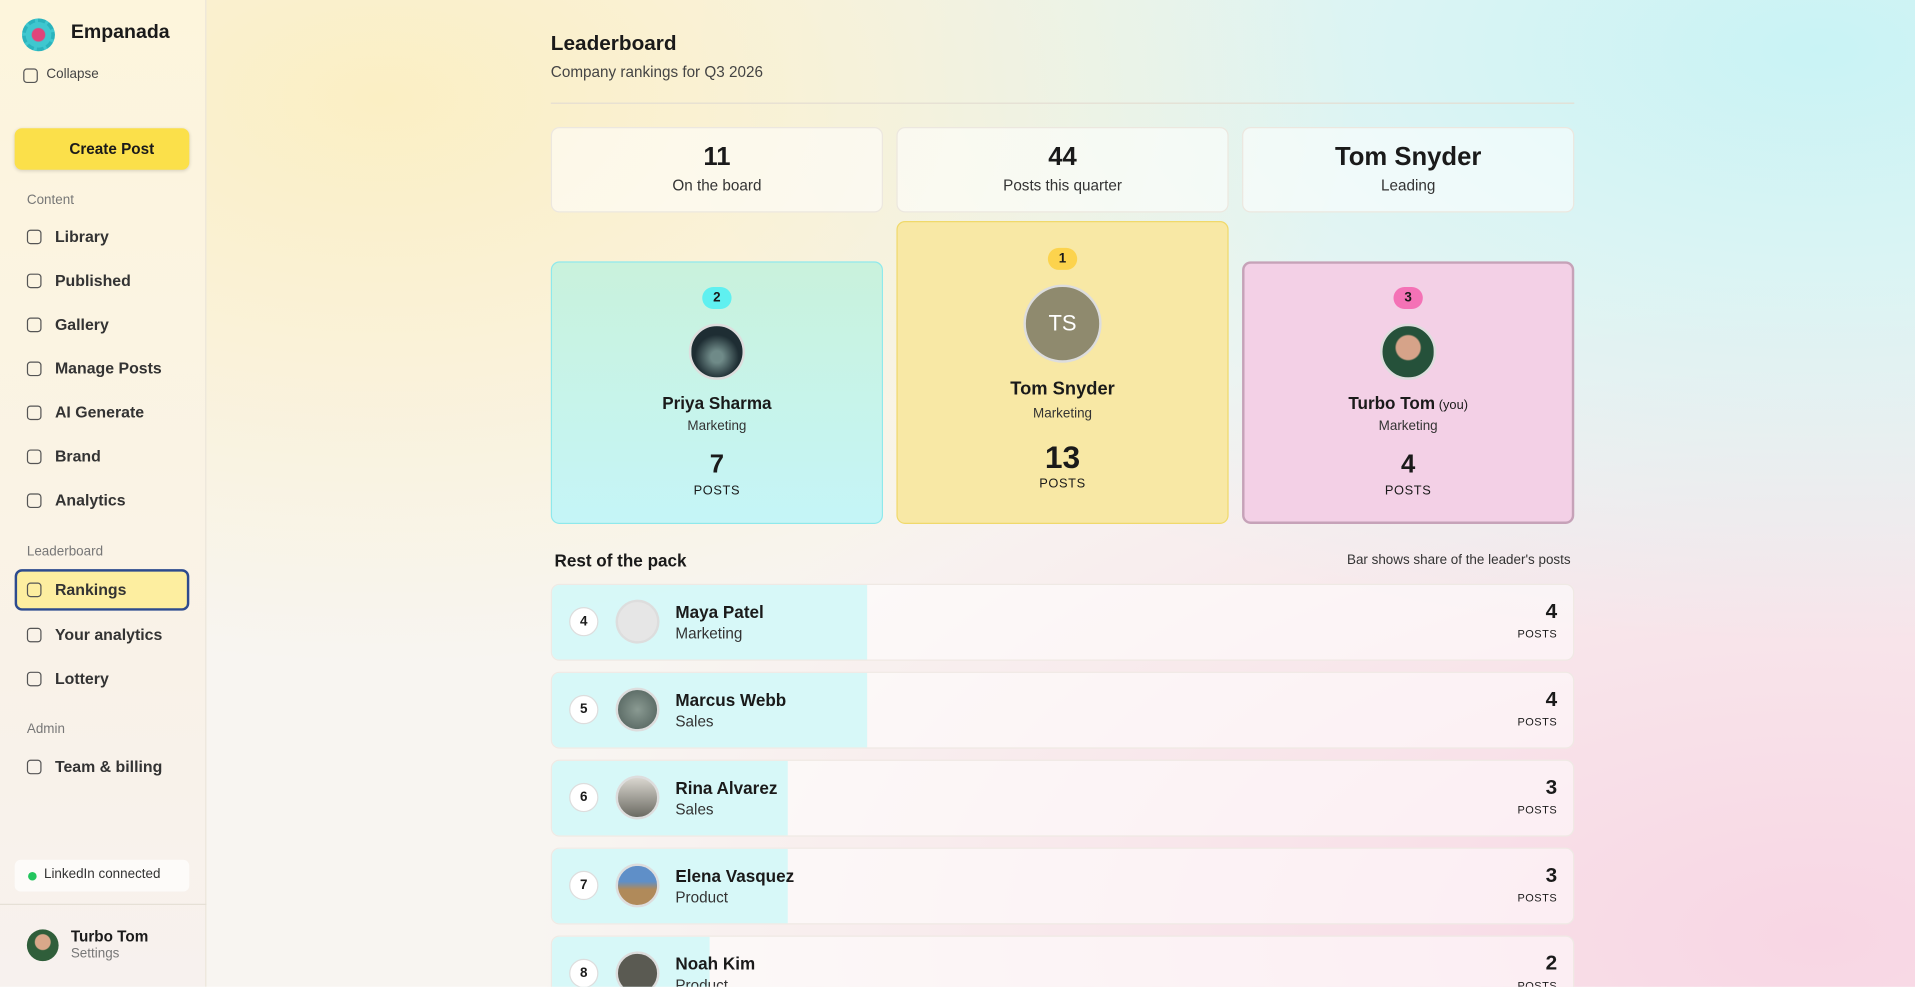  What do you see at coordinates (50, 201) in the screenshot?
I see `section-title: Content` at bounding box center [50, 201].